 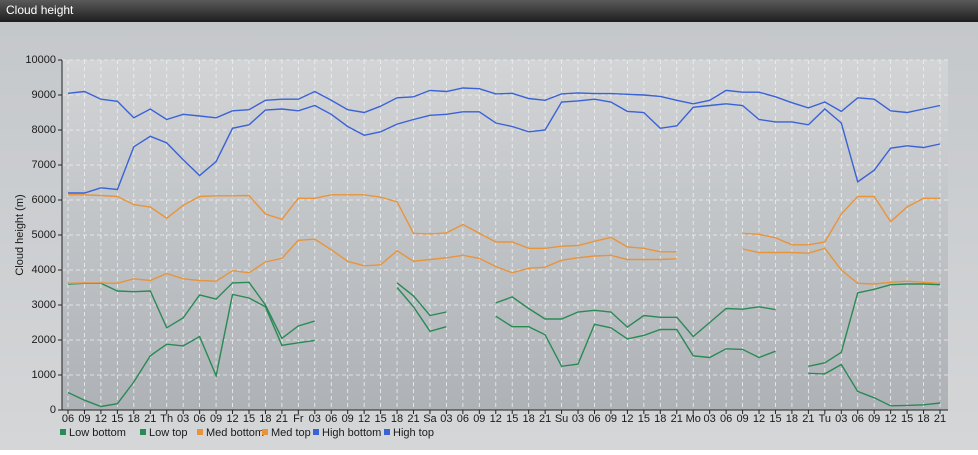 What do you see at coordinates (44, 305) in the screenshot?
I see `y-tick-label: 3000` at bounding box center [44, 305].